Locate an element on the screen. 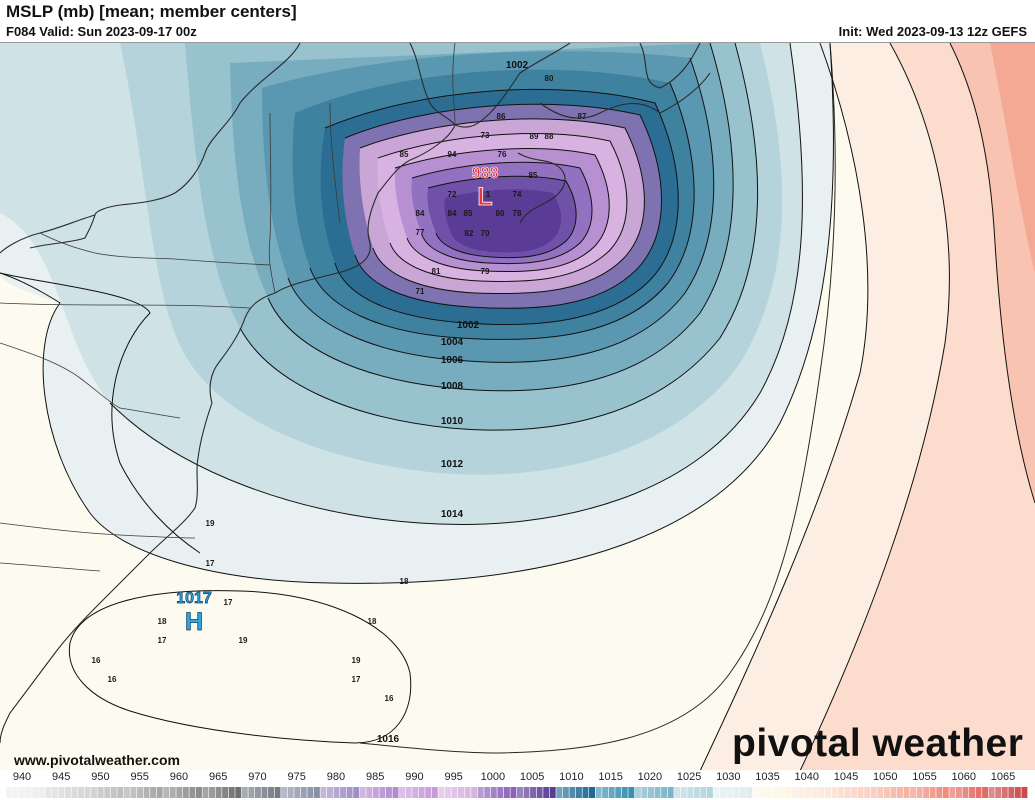 The height and width of the screenshot is (800, 1035). svg-text: 16 is located at coordinates (389, 698).